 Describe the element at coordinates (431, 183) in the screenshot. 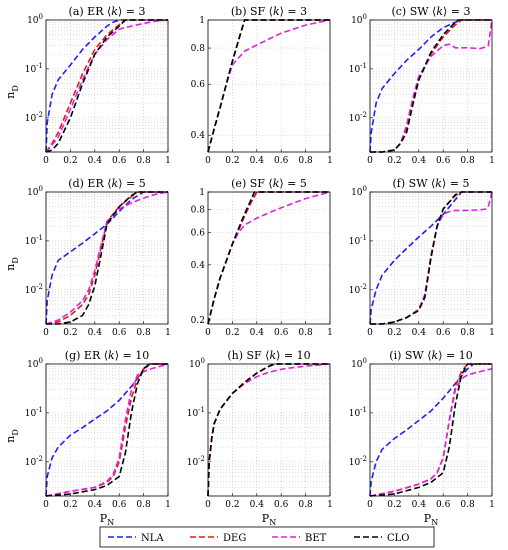

I see `panel-title: (f) SW ⟨k⟩ = 5` at that location.